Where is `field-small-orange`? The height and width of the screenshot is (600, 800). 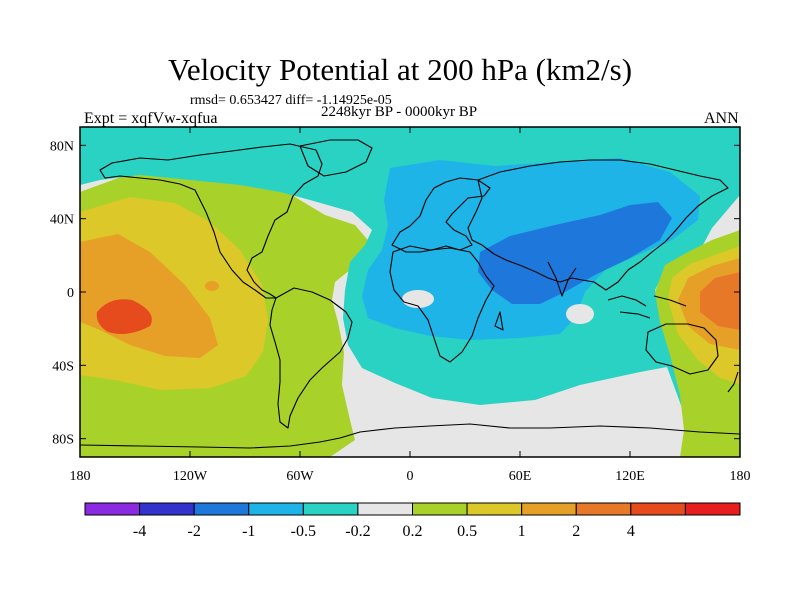 field-small-orange is located at coordinates (212, 286).